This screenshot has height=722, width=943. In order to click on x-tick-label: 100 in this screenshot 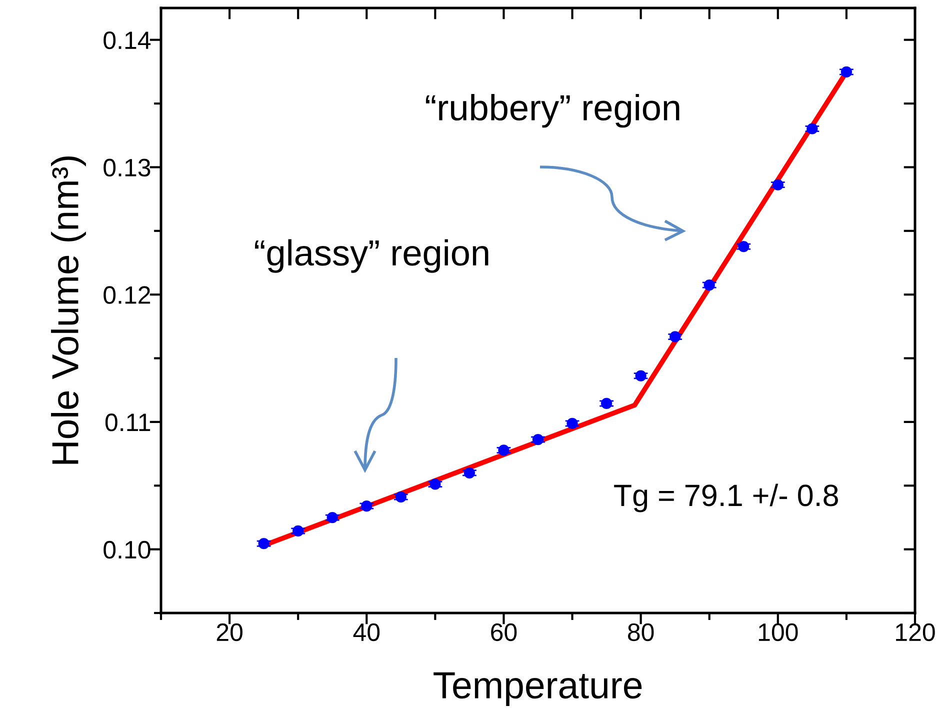, I will do `click(778, 632)`.